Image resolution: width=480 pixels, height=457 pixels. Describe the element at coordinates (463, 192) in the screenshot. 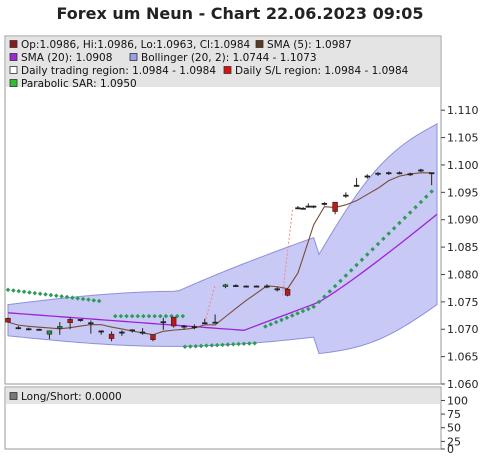

I see `y-tick-label: 1.095` at that location.